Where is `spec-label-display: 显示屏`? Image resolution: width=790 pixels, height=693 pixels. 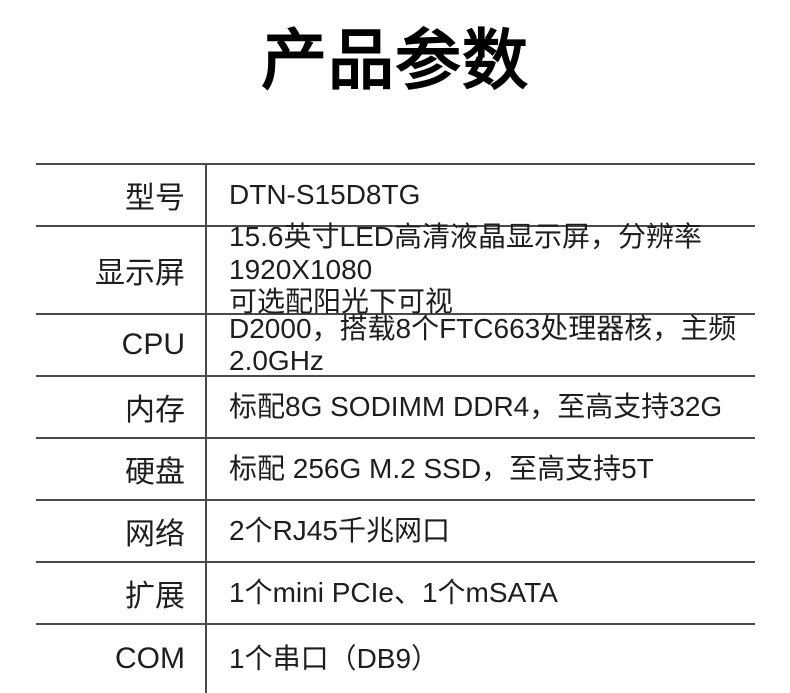
spec-label-display: 显示屏 is located at coordinates (121, 270).